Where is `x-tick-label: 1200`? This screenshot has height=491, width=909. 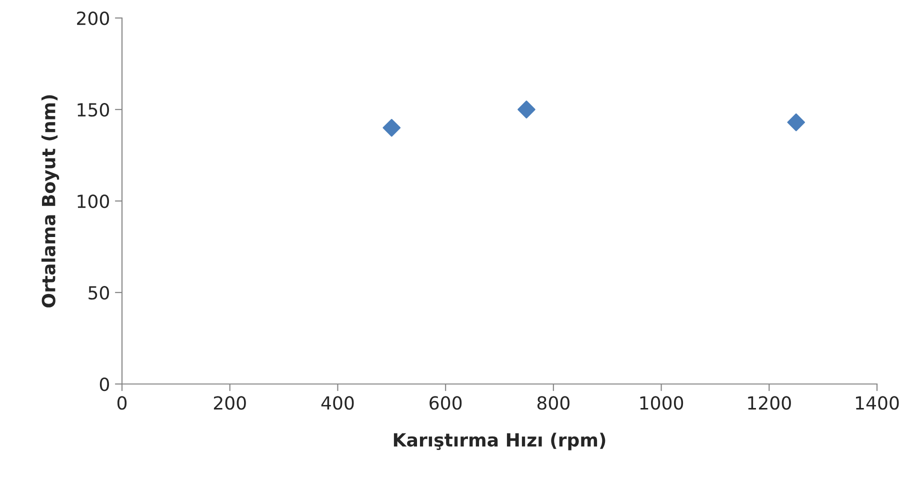 x-tick-label: 1200 is located at coordinates (769, 403).